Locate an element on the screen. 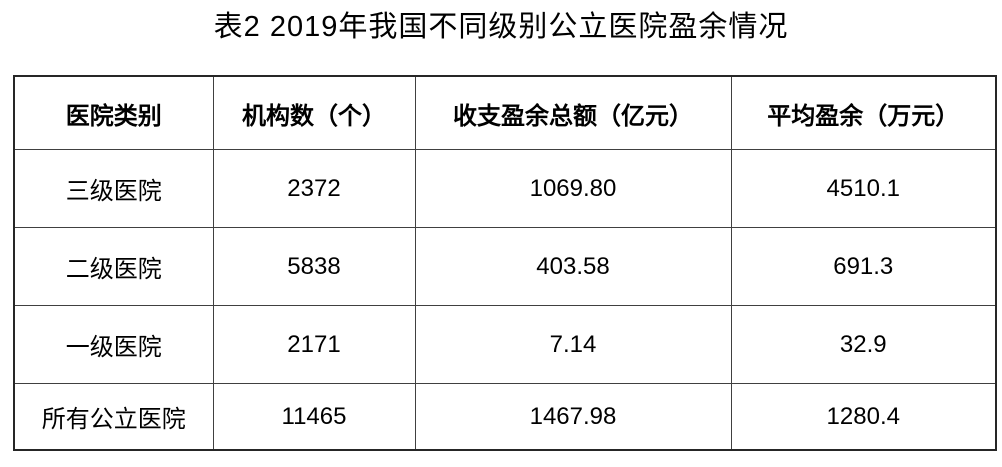 The image size is (1002, 467). cell-total-surplus: 7.14 is located at coordinates (573, 344).